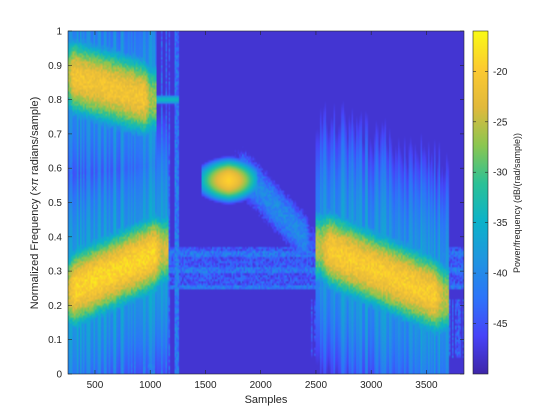 The width and height of the screenshot is (560, 420). Describe the element at coordinates (205, 385) in the screenshot. I see `x-tick-label: 1500` at that location.